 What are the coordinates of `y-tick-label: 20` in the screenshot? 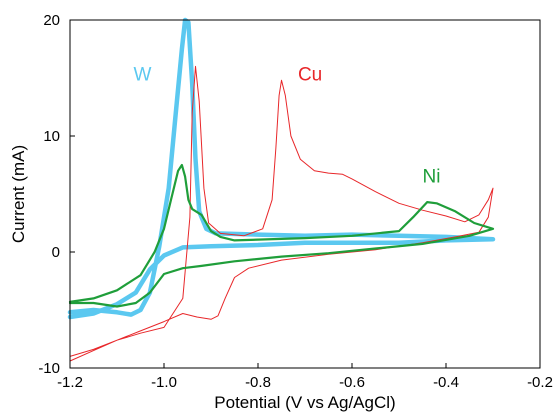 It's located at (51, 20).